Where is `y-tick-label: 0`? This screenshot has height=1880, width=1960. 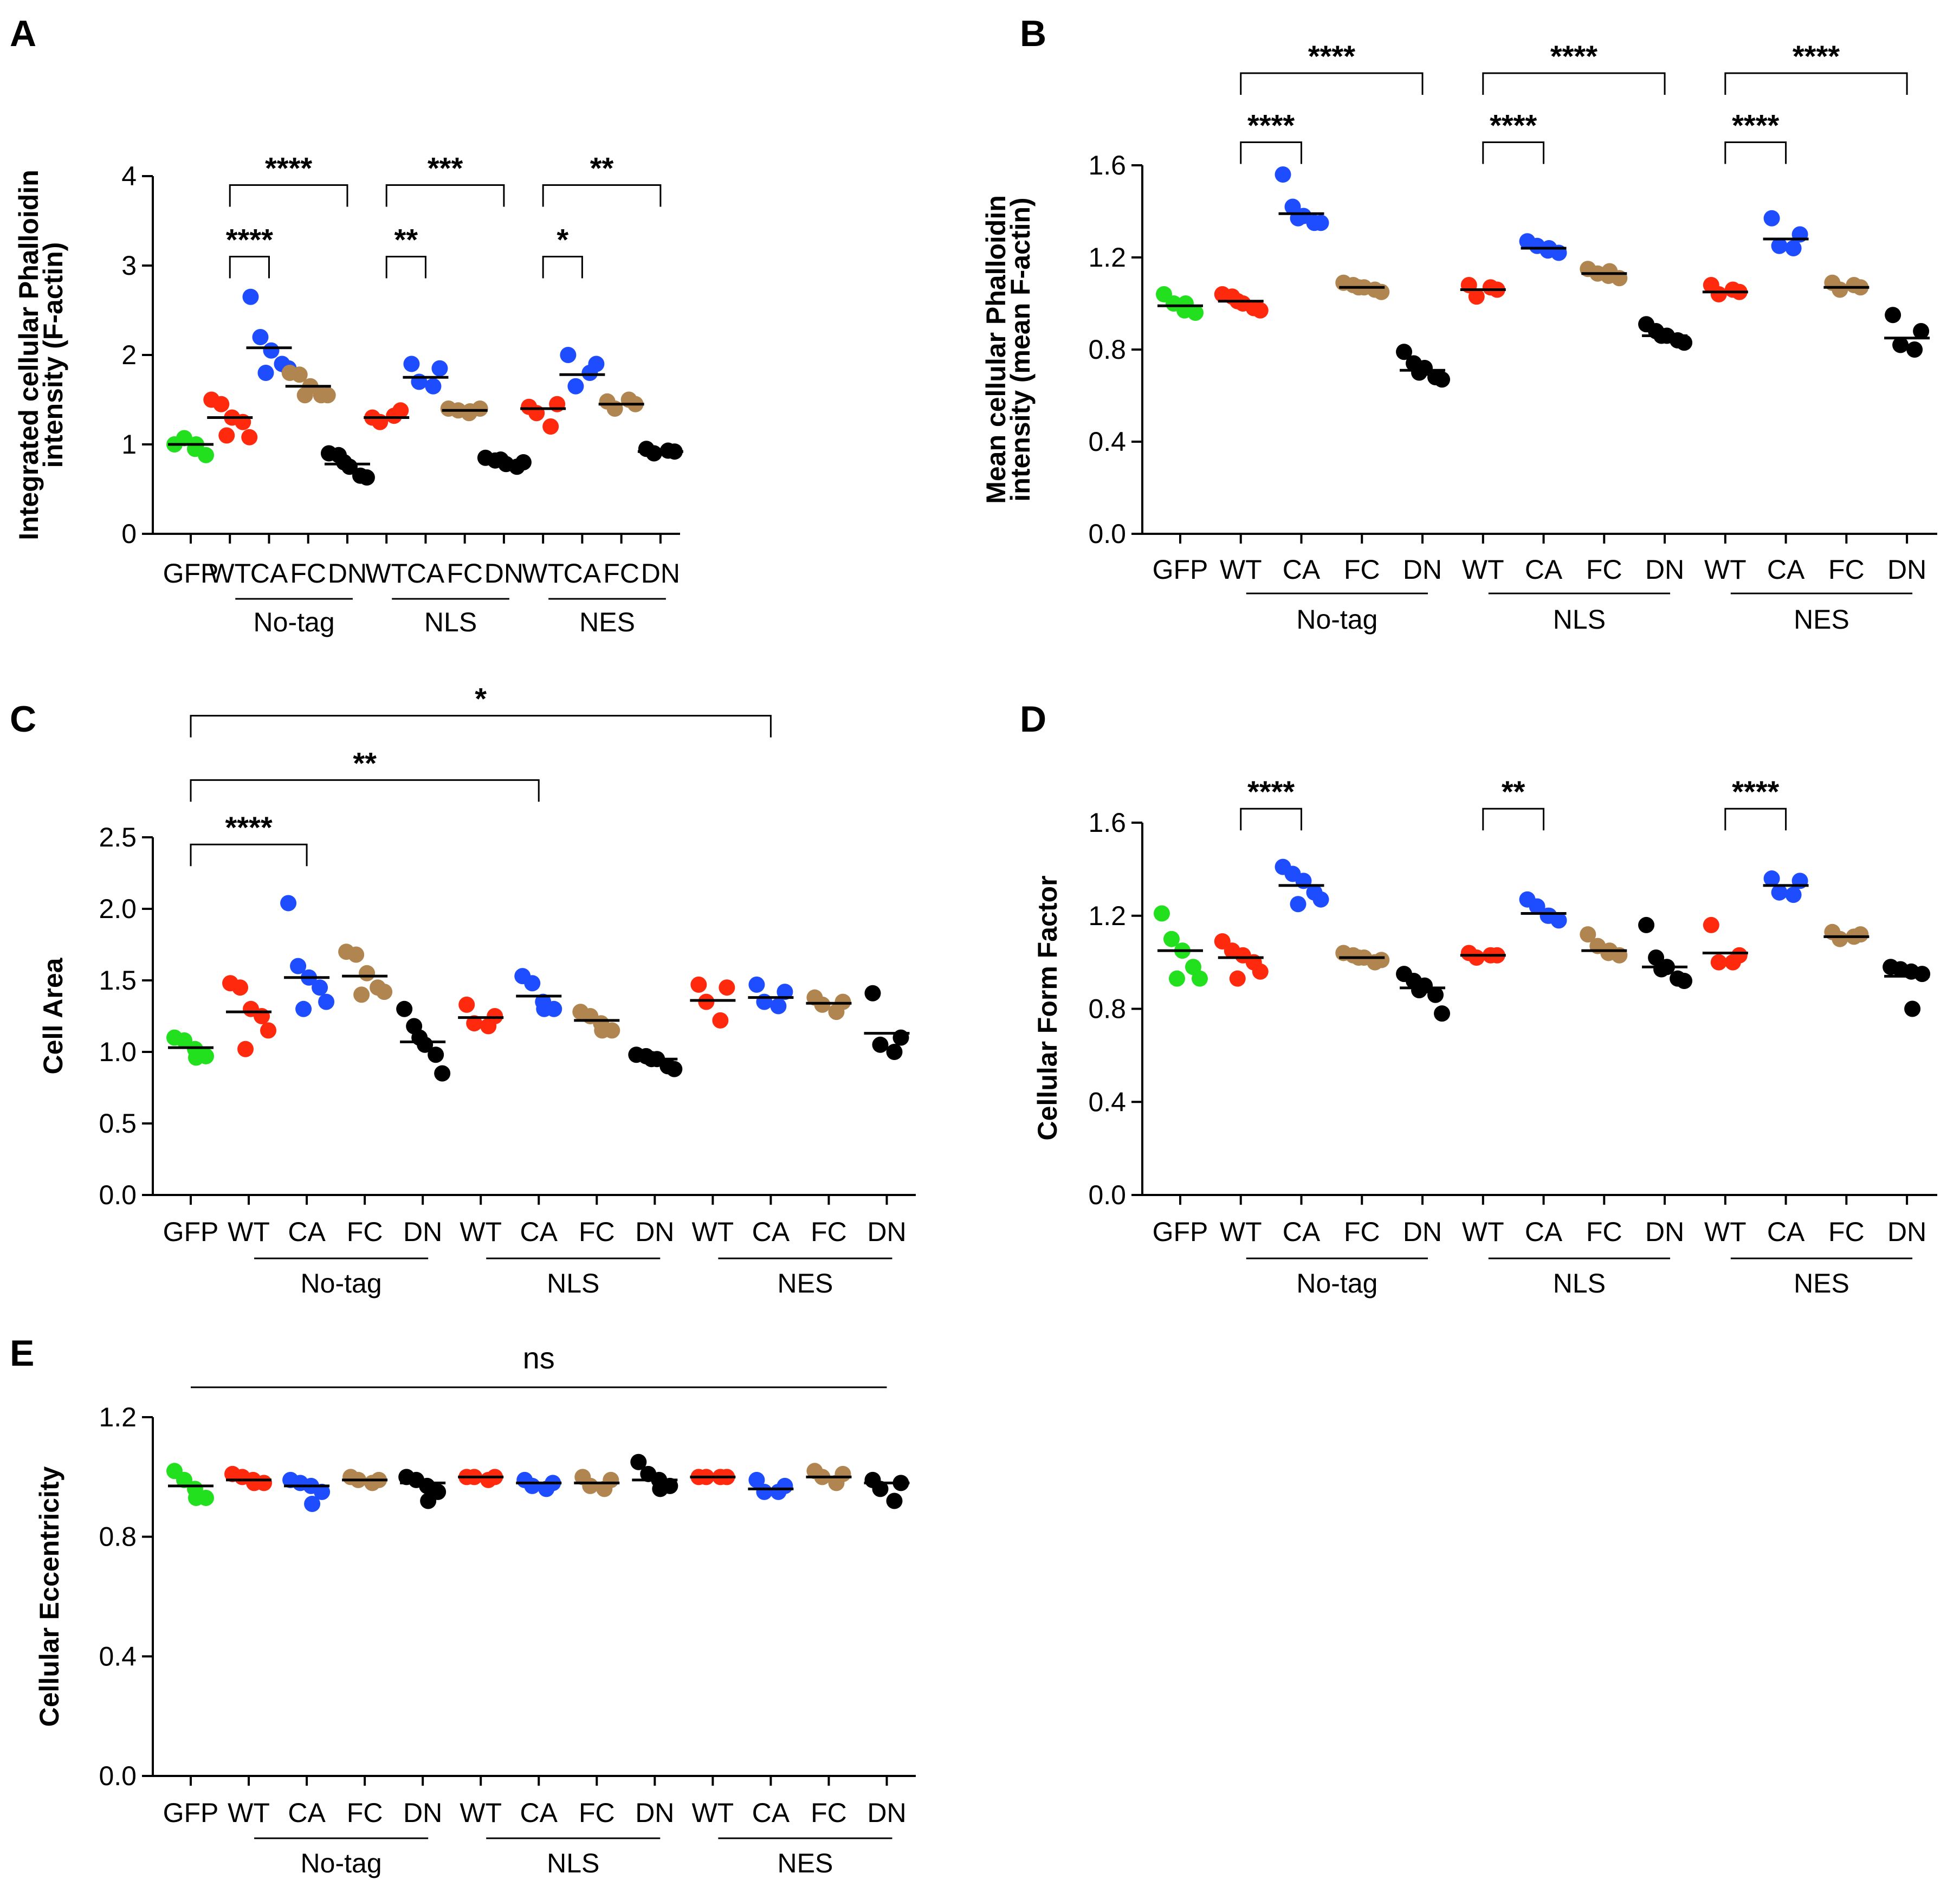 y-tick-label: 0 is located at coordinates (129, 534).